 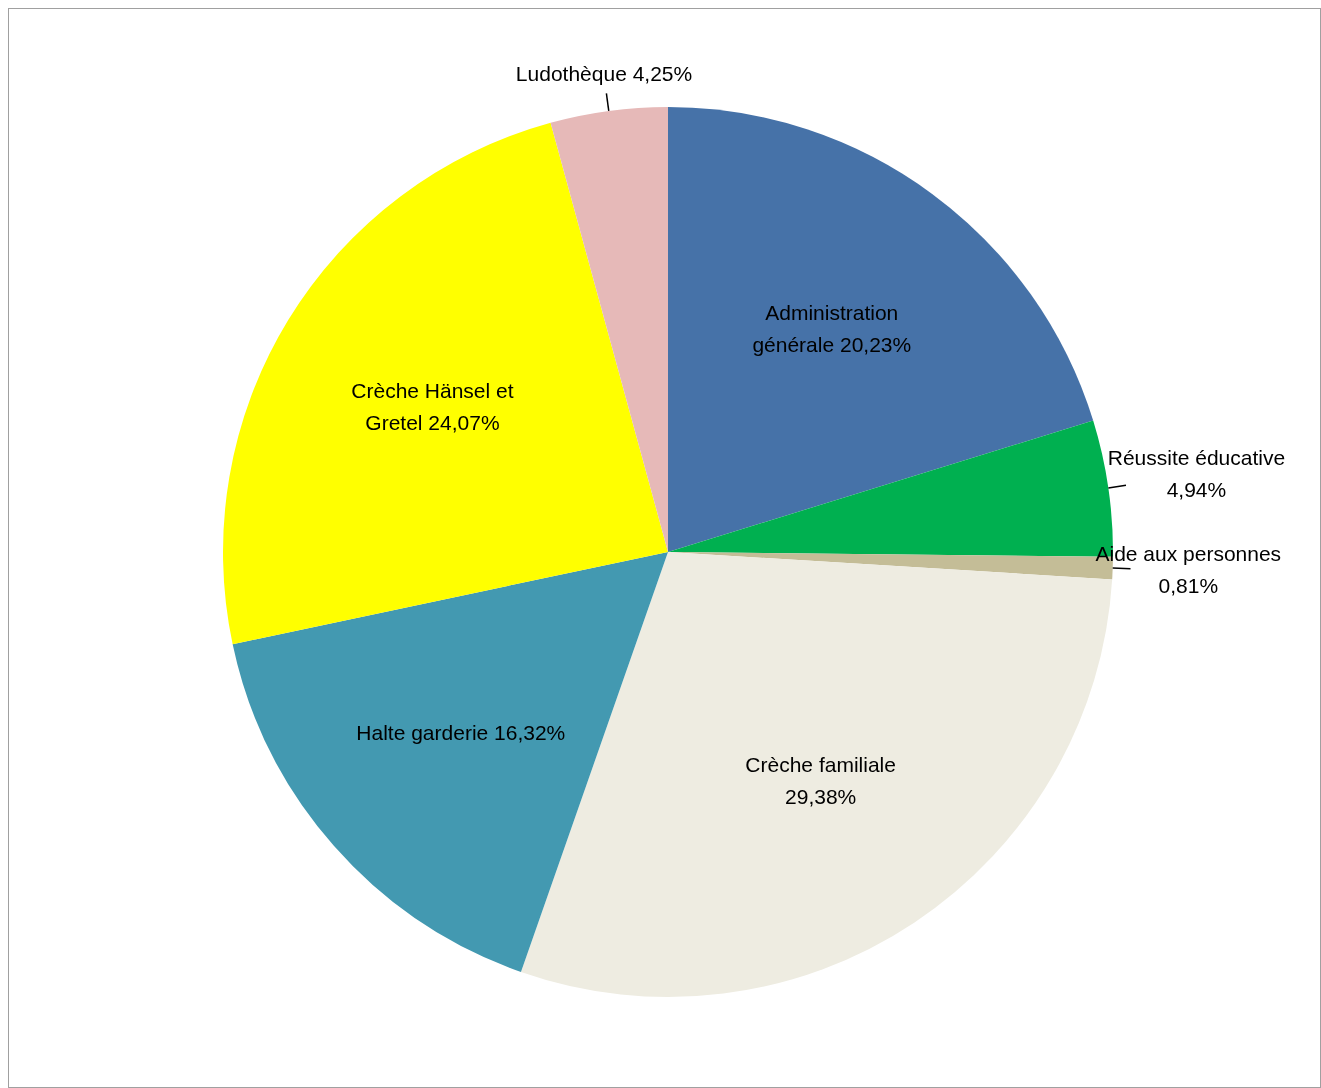 I want to click on slice-label: Ludothèque 4,25%, so click(x=604, y=74).